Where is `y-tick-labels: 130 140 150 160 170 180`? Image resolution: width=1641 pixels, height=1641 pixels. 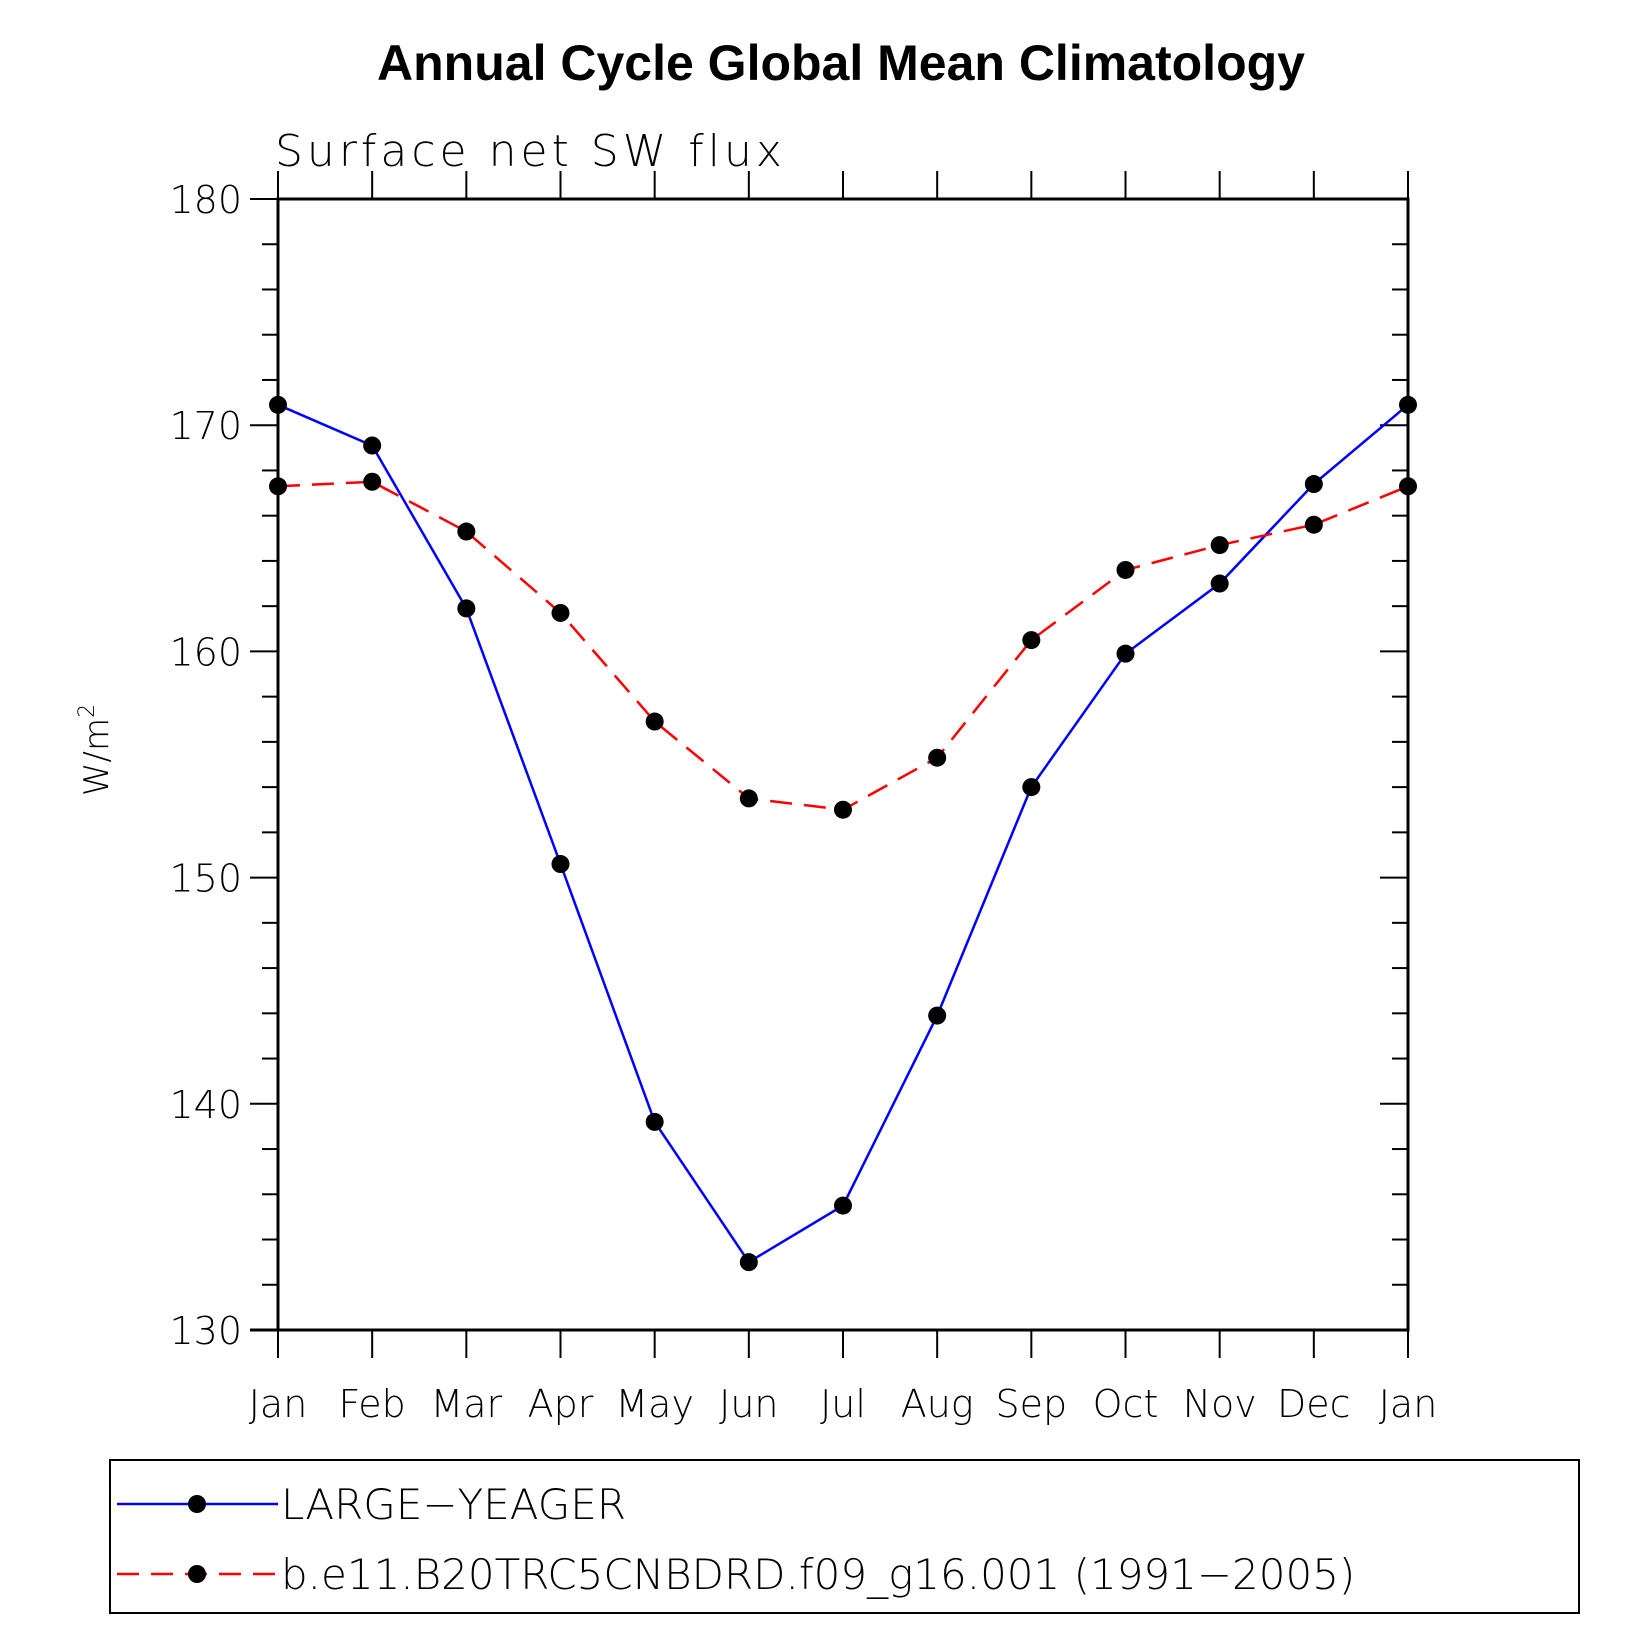
y-tick-labels: 130 140 150 160 170 180 is located at coordinates (205, 765).